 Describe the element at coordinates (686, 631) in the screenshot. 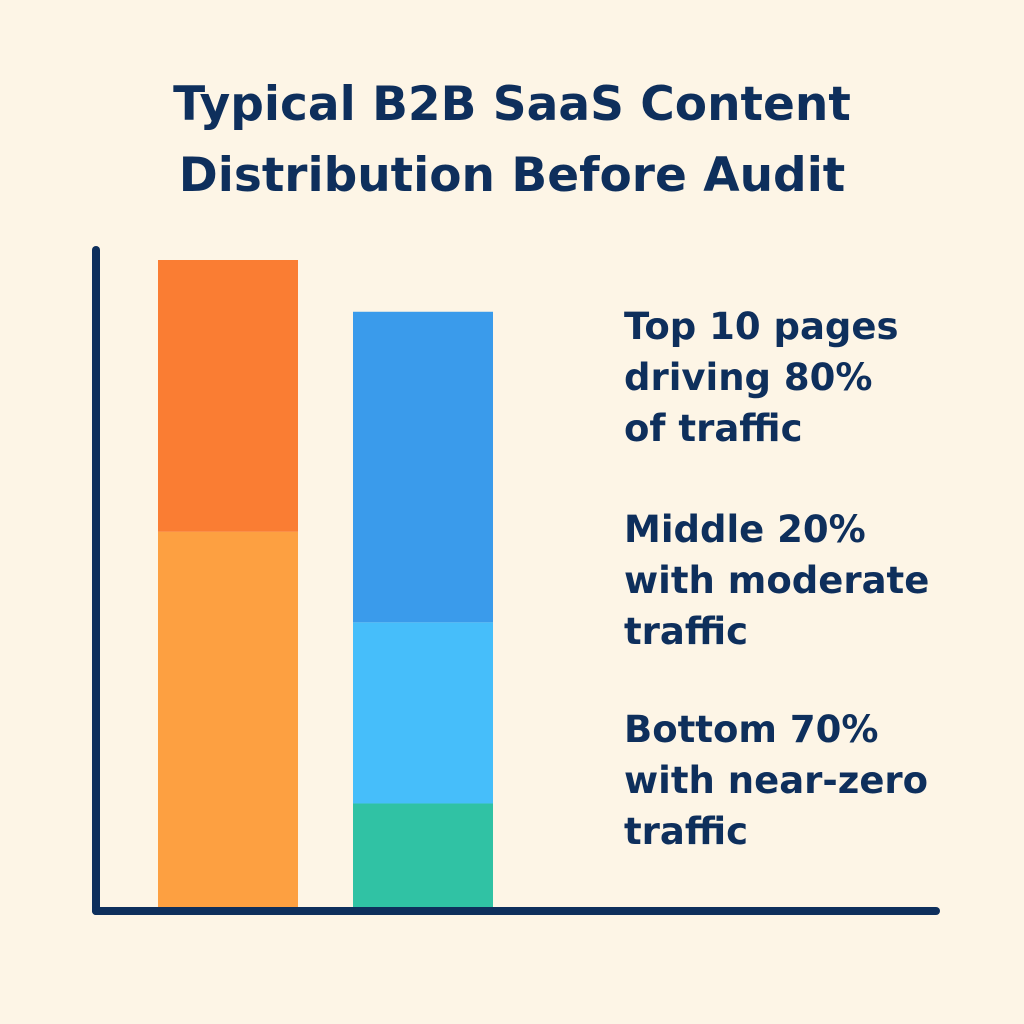

I see `annotation-middle-line-3: traffic` at that location.